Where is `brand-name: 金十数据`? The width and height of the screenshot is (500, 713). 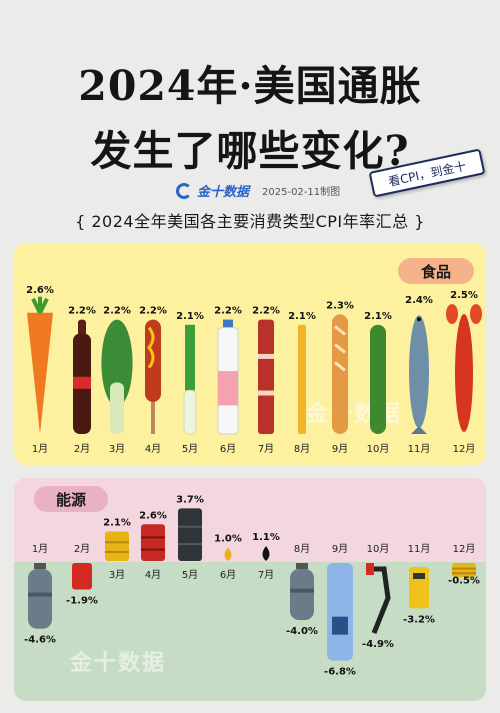
brand-name: 金十数据 is located at coordinates (223, 192).